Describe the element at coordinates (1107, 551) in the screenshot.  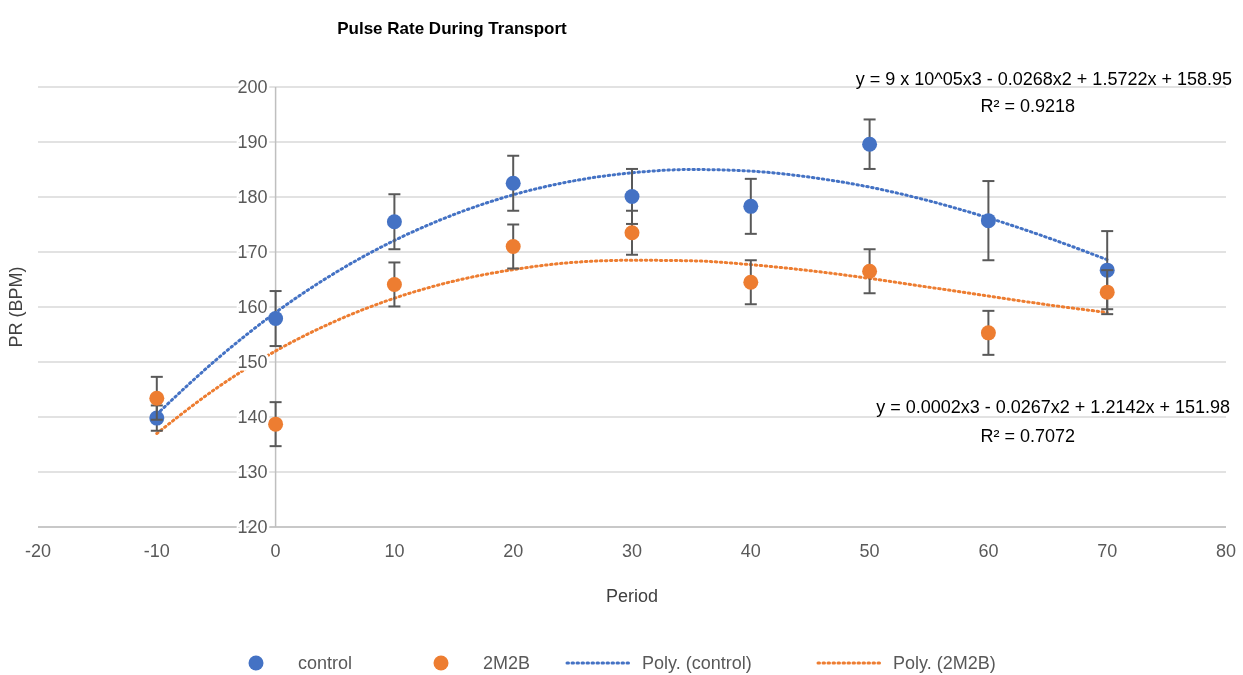
I see `x-tick-label: 70` at that location.